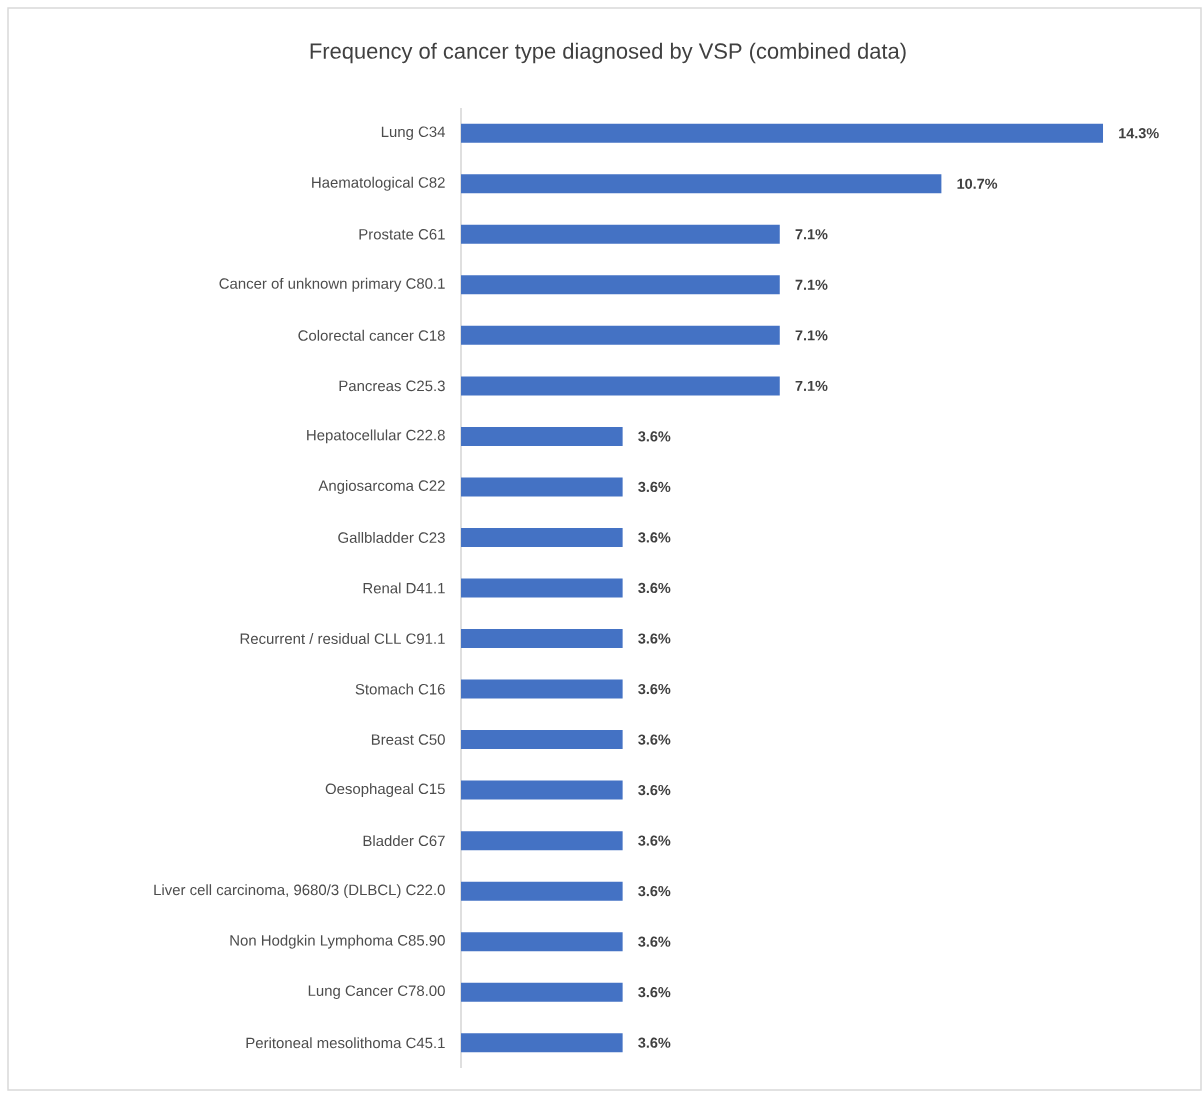 This screenshot has height=1093, width=1203. What do you see at coordinates (342, 638) in the screenshot?
I see `y-tick-label: Recurrent / residual CLL C91.1` at bounding box center [342, 638].